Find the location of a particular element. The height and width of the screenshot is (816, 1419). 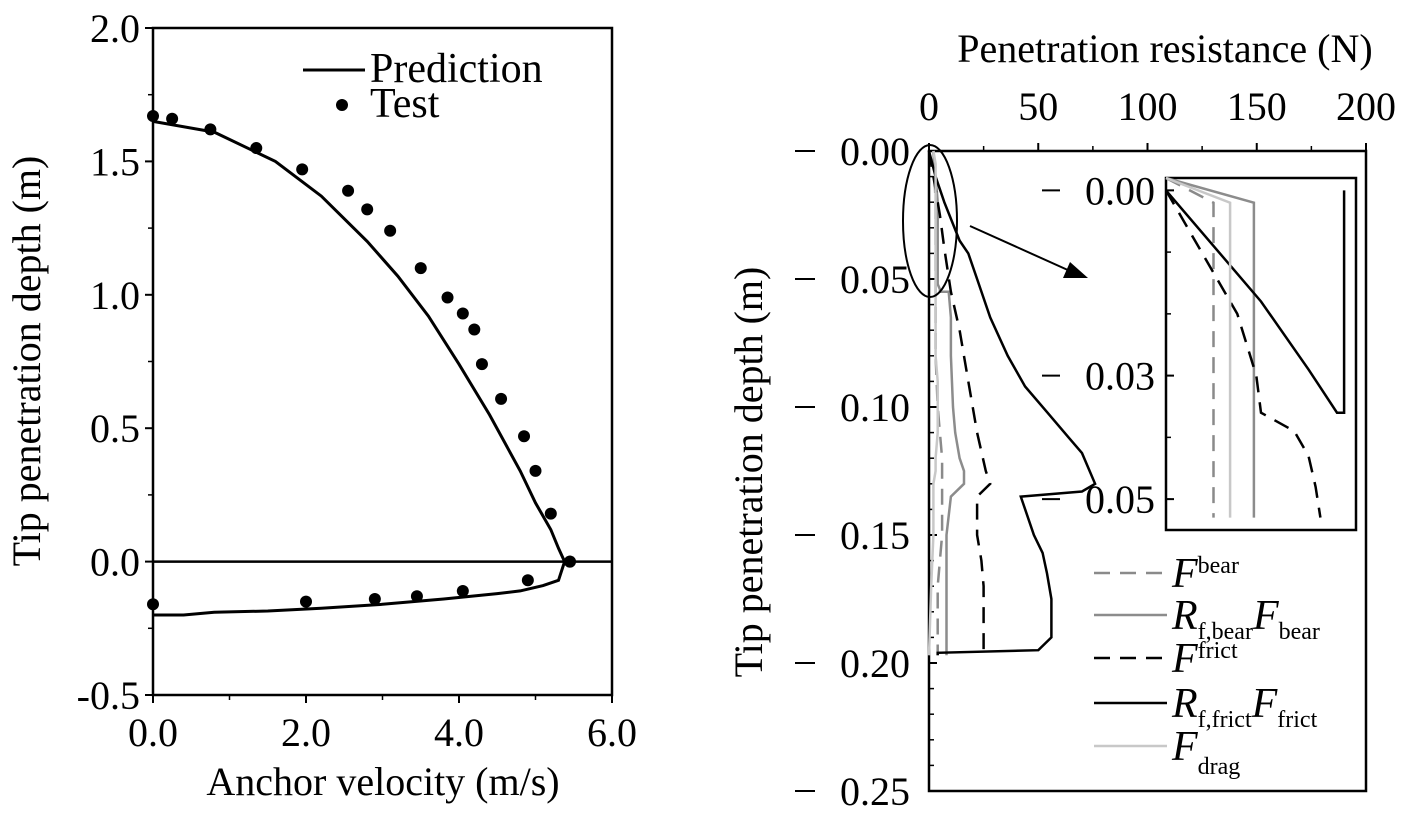

inset-y-tick-label: 0.05 is located at coordinates (1120, 499).